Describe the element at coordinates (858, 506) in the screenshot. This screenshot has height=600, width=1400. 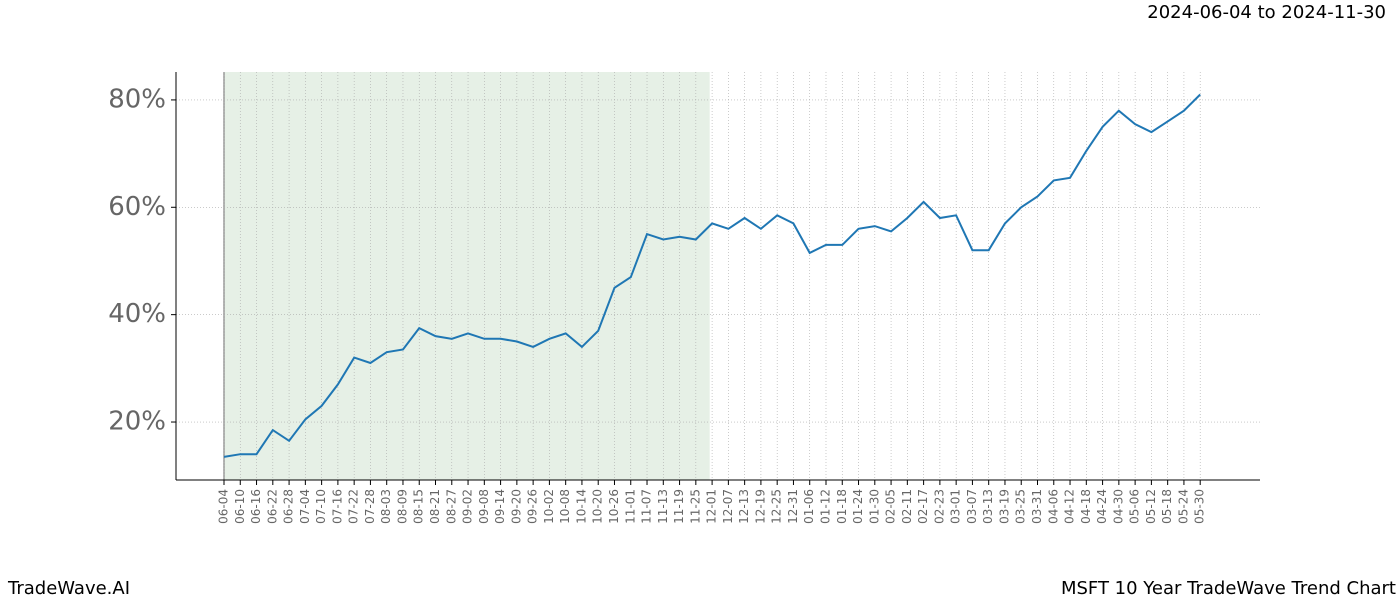
I see `x-tick-label: 01-24` at that location.